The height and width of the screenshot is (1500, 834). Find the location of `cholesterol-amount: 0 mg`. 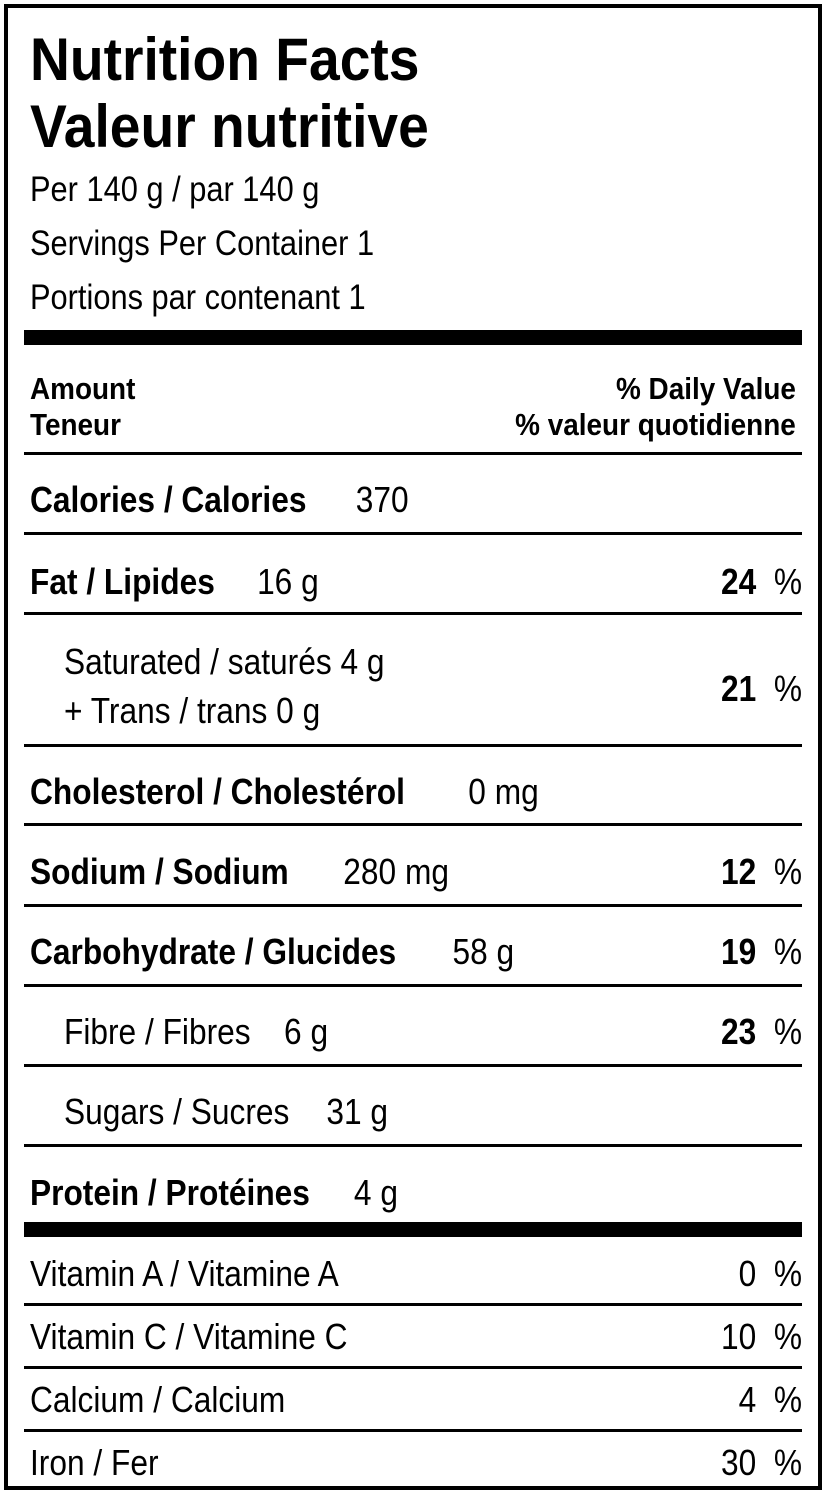

cholesterol-amount: 0 mg is located at coordinates (503, 791).